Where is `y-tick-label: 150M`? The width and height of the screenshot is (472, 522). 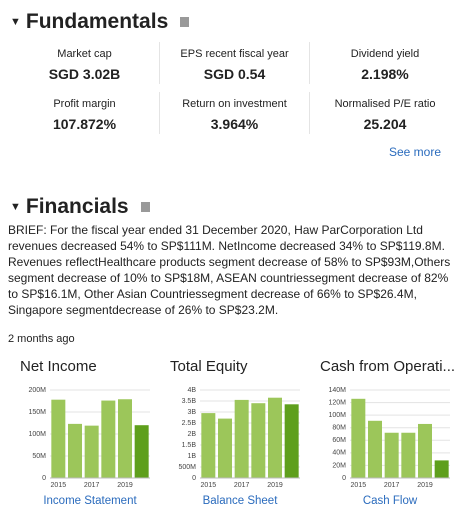 y-tick-label: 150M is located at coordinates (37, 412).